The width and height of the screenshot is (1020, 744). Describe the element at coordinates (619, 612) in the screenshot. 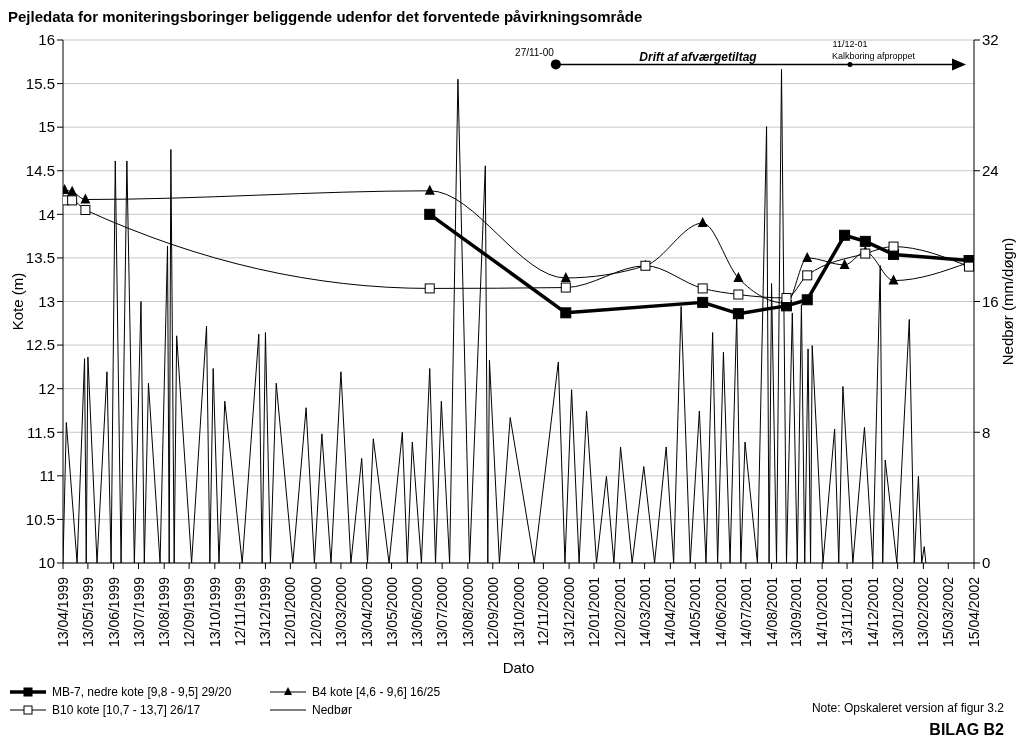

I see `x-tick-label: 12/02/2001` at that location.